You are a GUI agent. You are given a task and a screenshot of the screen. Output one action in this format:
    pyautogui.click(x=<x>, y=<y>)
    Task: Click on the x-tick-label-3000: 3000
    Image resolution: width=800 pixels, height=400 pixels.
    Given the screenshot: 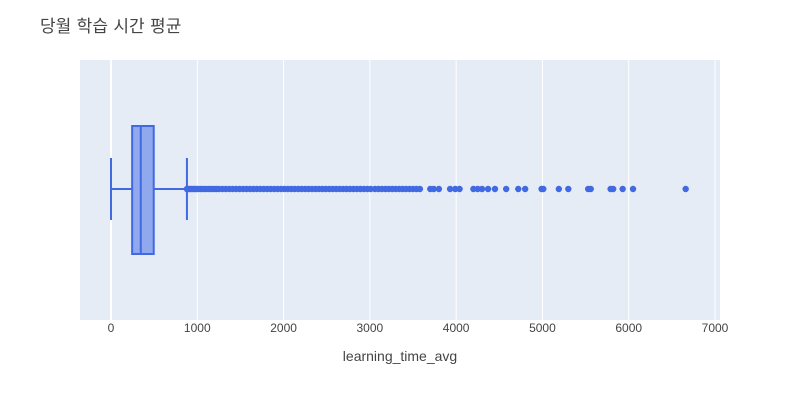 What is the action you would take?
    pyautogui.click(x=370, y=328)
    